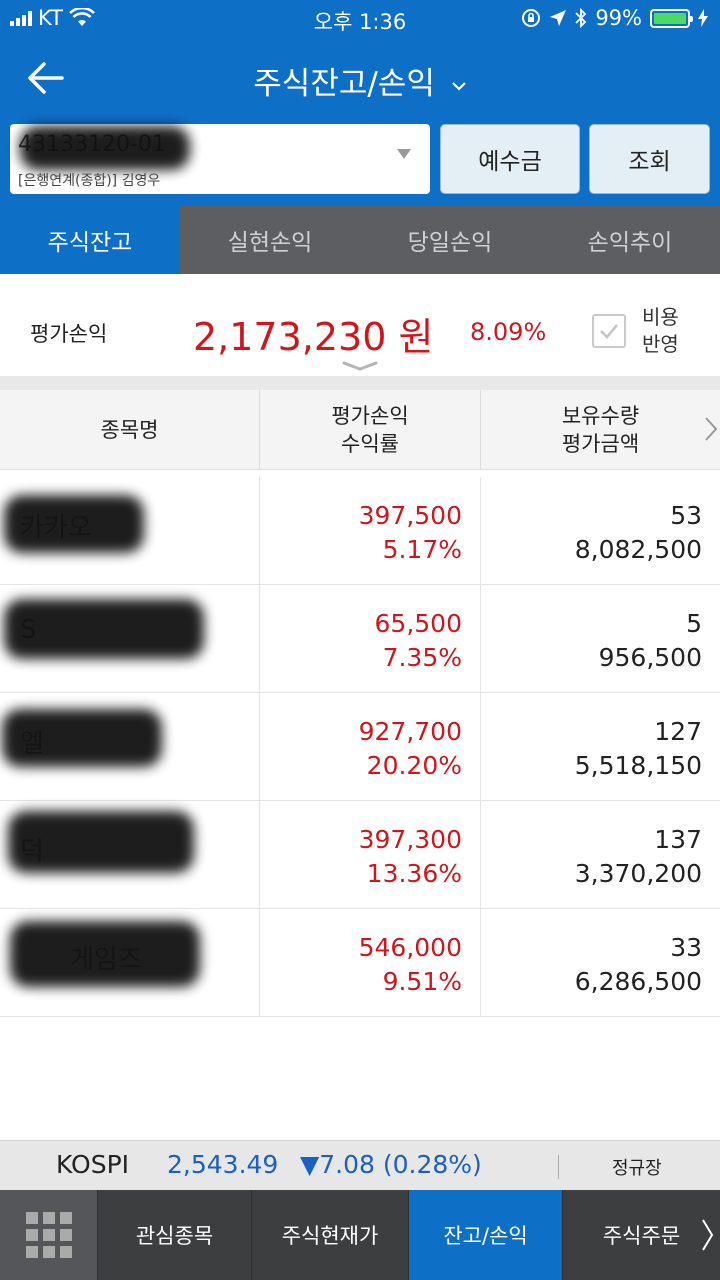 This screenshot has width=720, height=1280. What do you see at coordinates (360, 366) in the screenshot?
I see `collapse-handle-icon` at bounding box center [360, 366].